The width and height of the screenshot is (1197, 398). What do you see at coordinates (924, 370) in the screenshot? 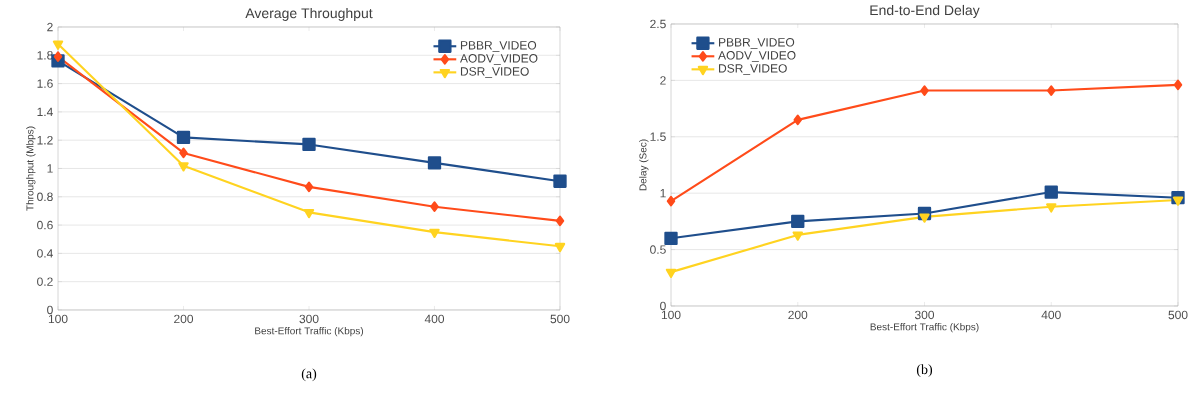
I see `text: (b)` at bounding box center [924, 370].